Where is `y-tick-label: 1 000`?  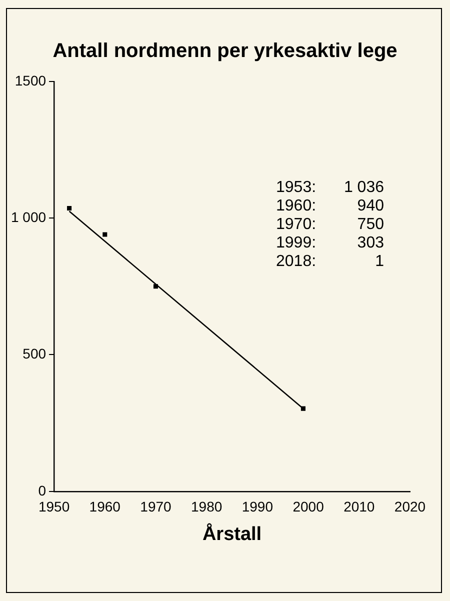
y-tick-label: 1 000 is located at coordinates (28, 216).